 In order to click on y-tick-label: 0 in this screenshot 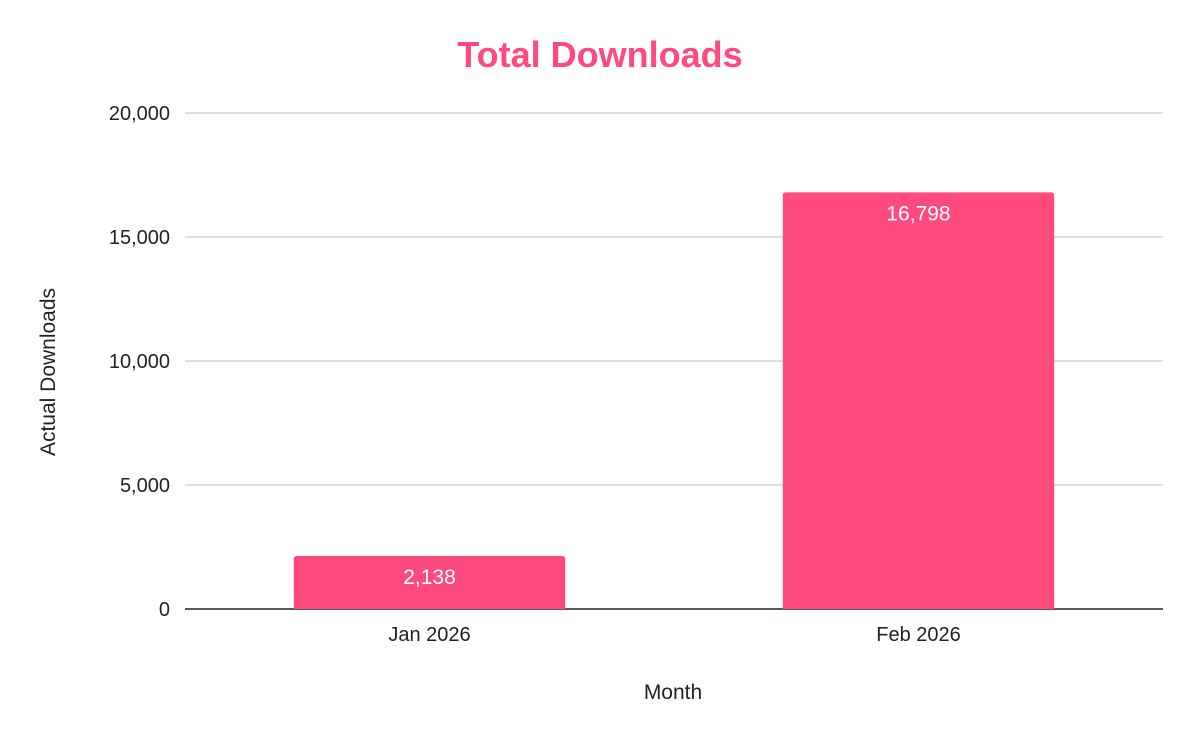, I will do `click(164, 610)`.